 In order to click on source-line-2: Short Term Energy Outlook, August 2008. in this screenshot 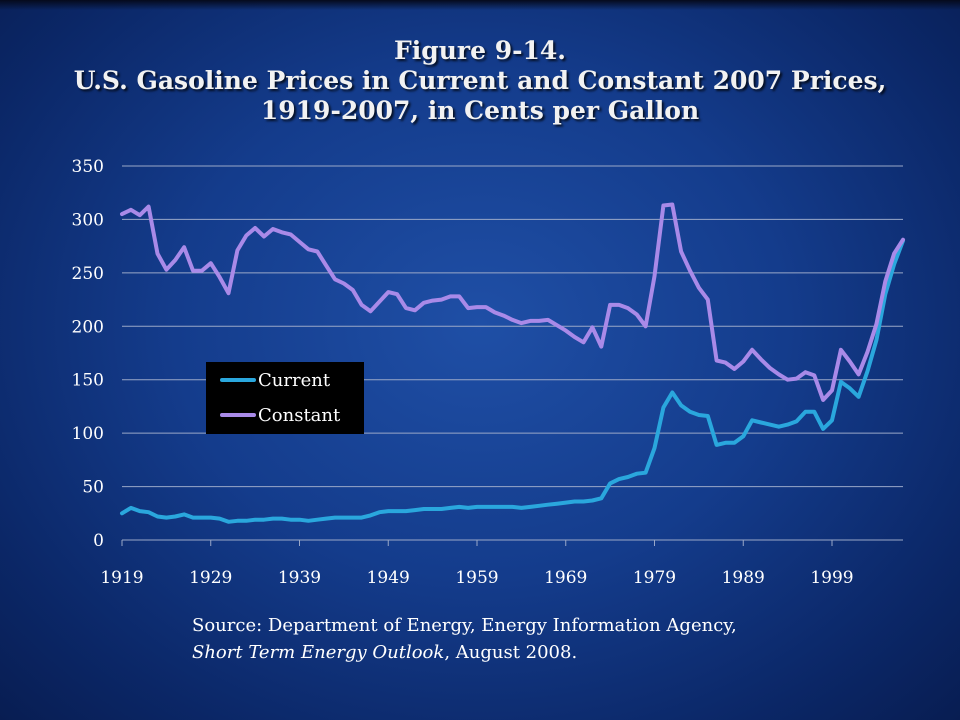, I will do `click(464, 652)`.